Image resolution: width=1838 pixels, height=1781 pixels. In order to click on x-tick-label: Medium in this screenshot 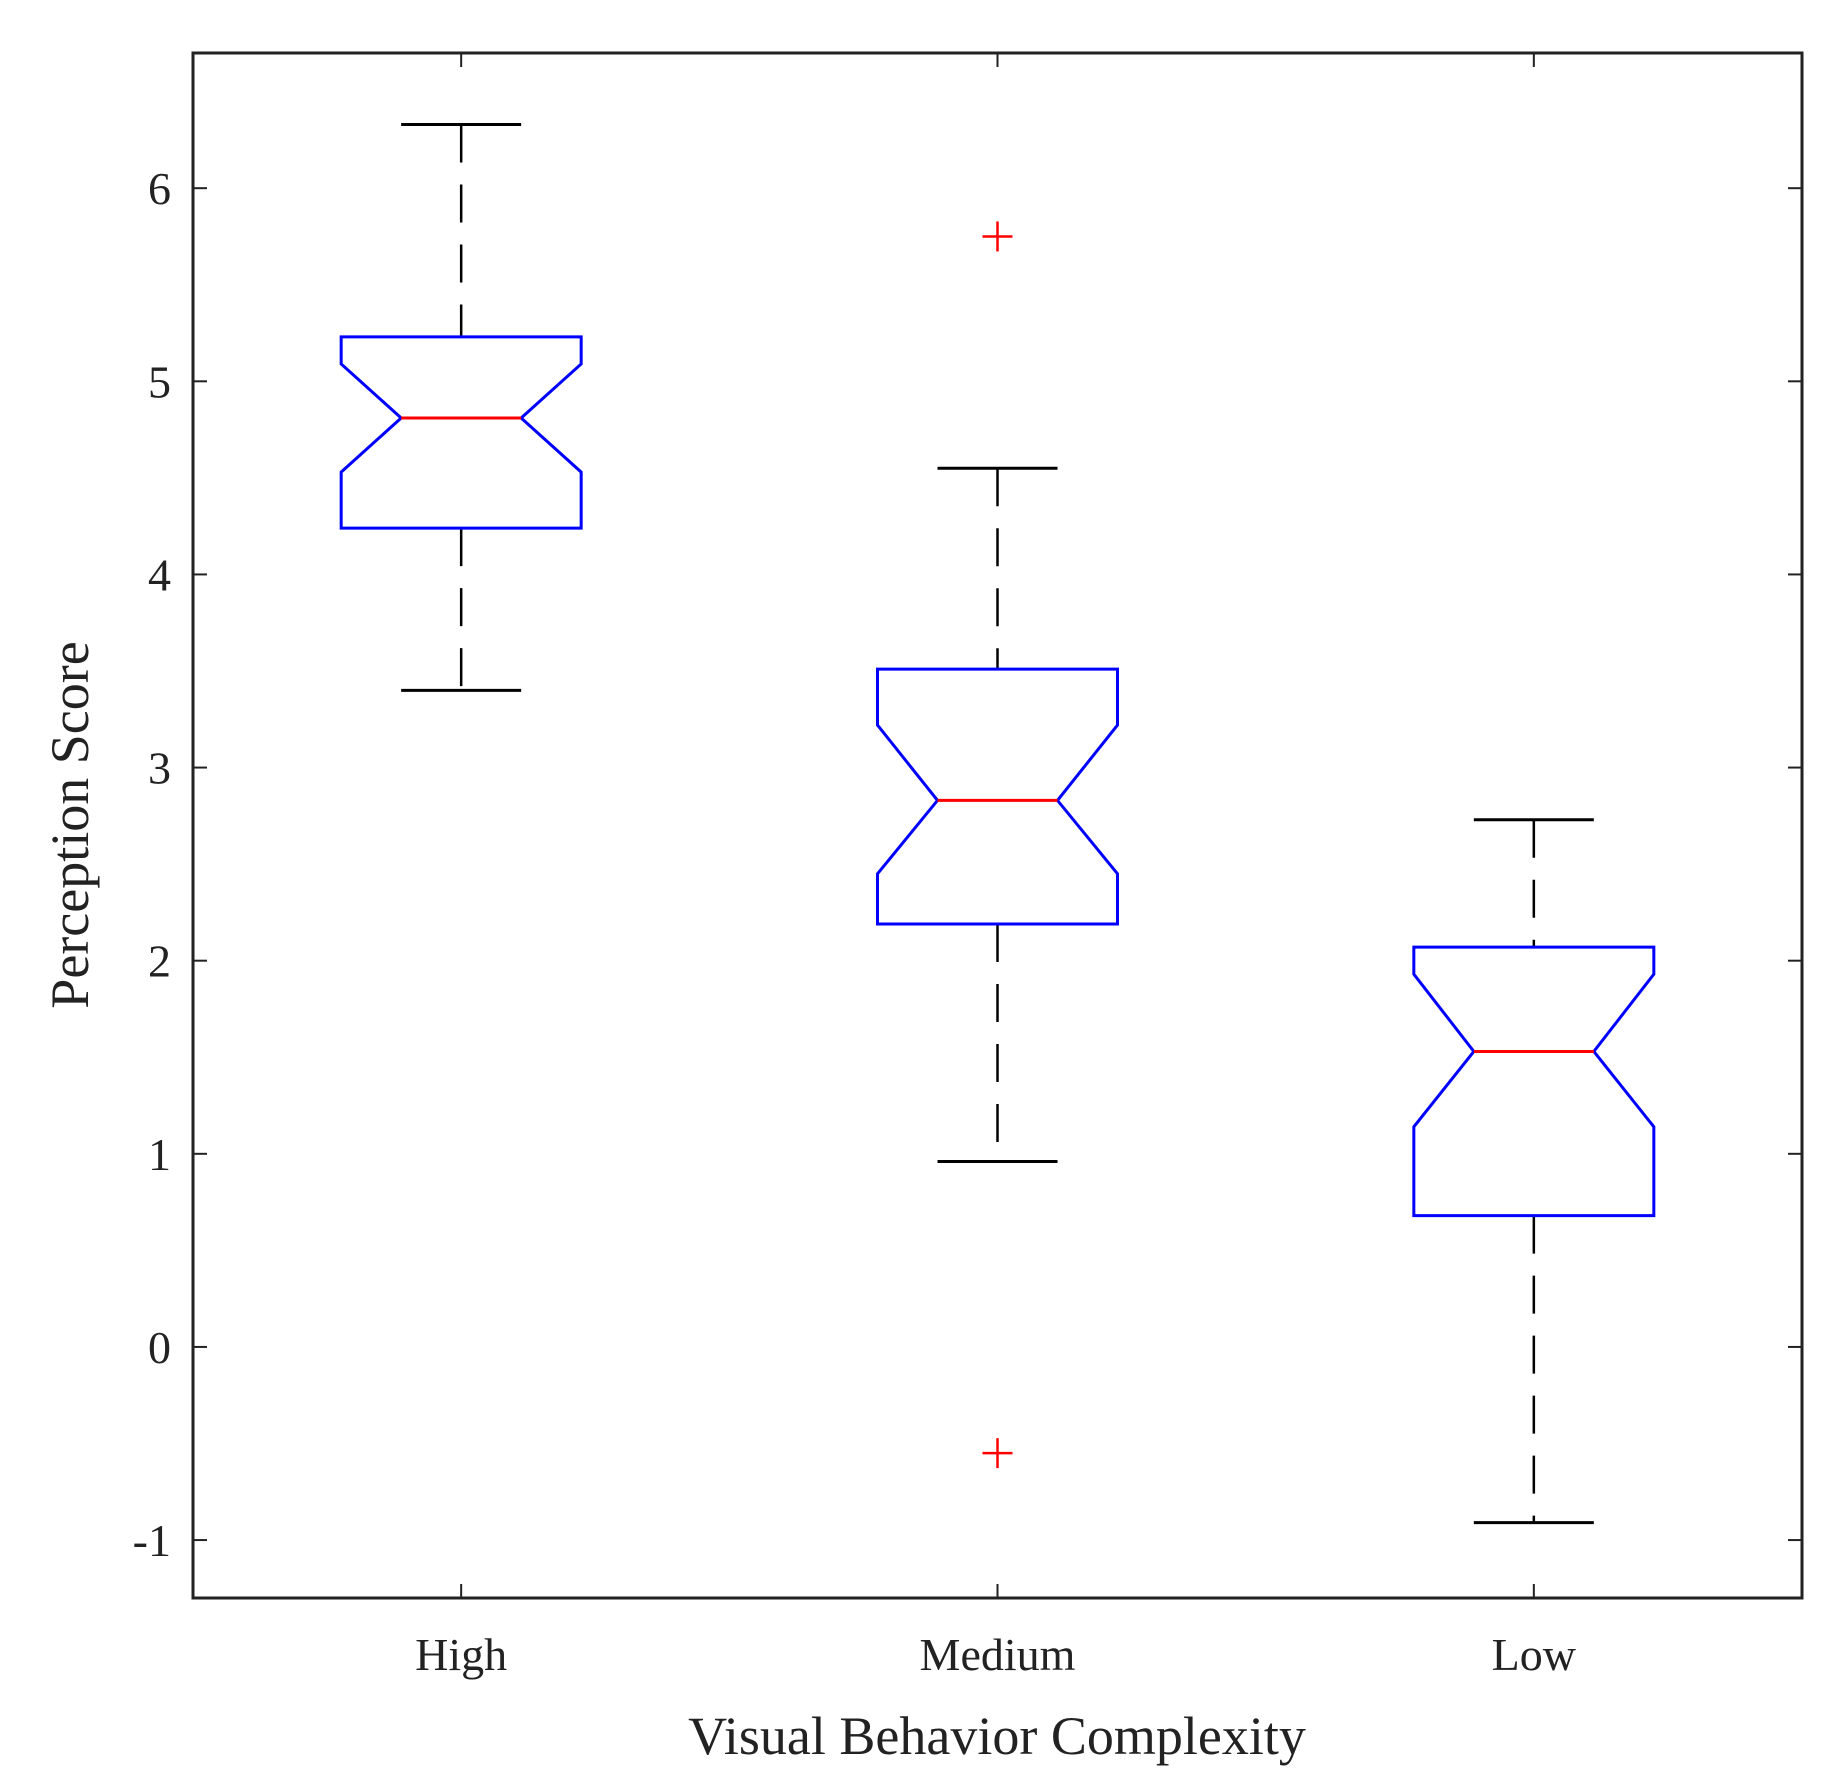, I will do `click(998, 1654)`.